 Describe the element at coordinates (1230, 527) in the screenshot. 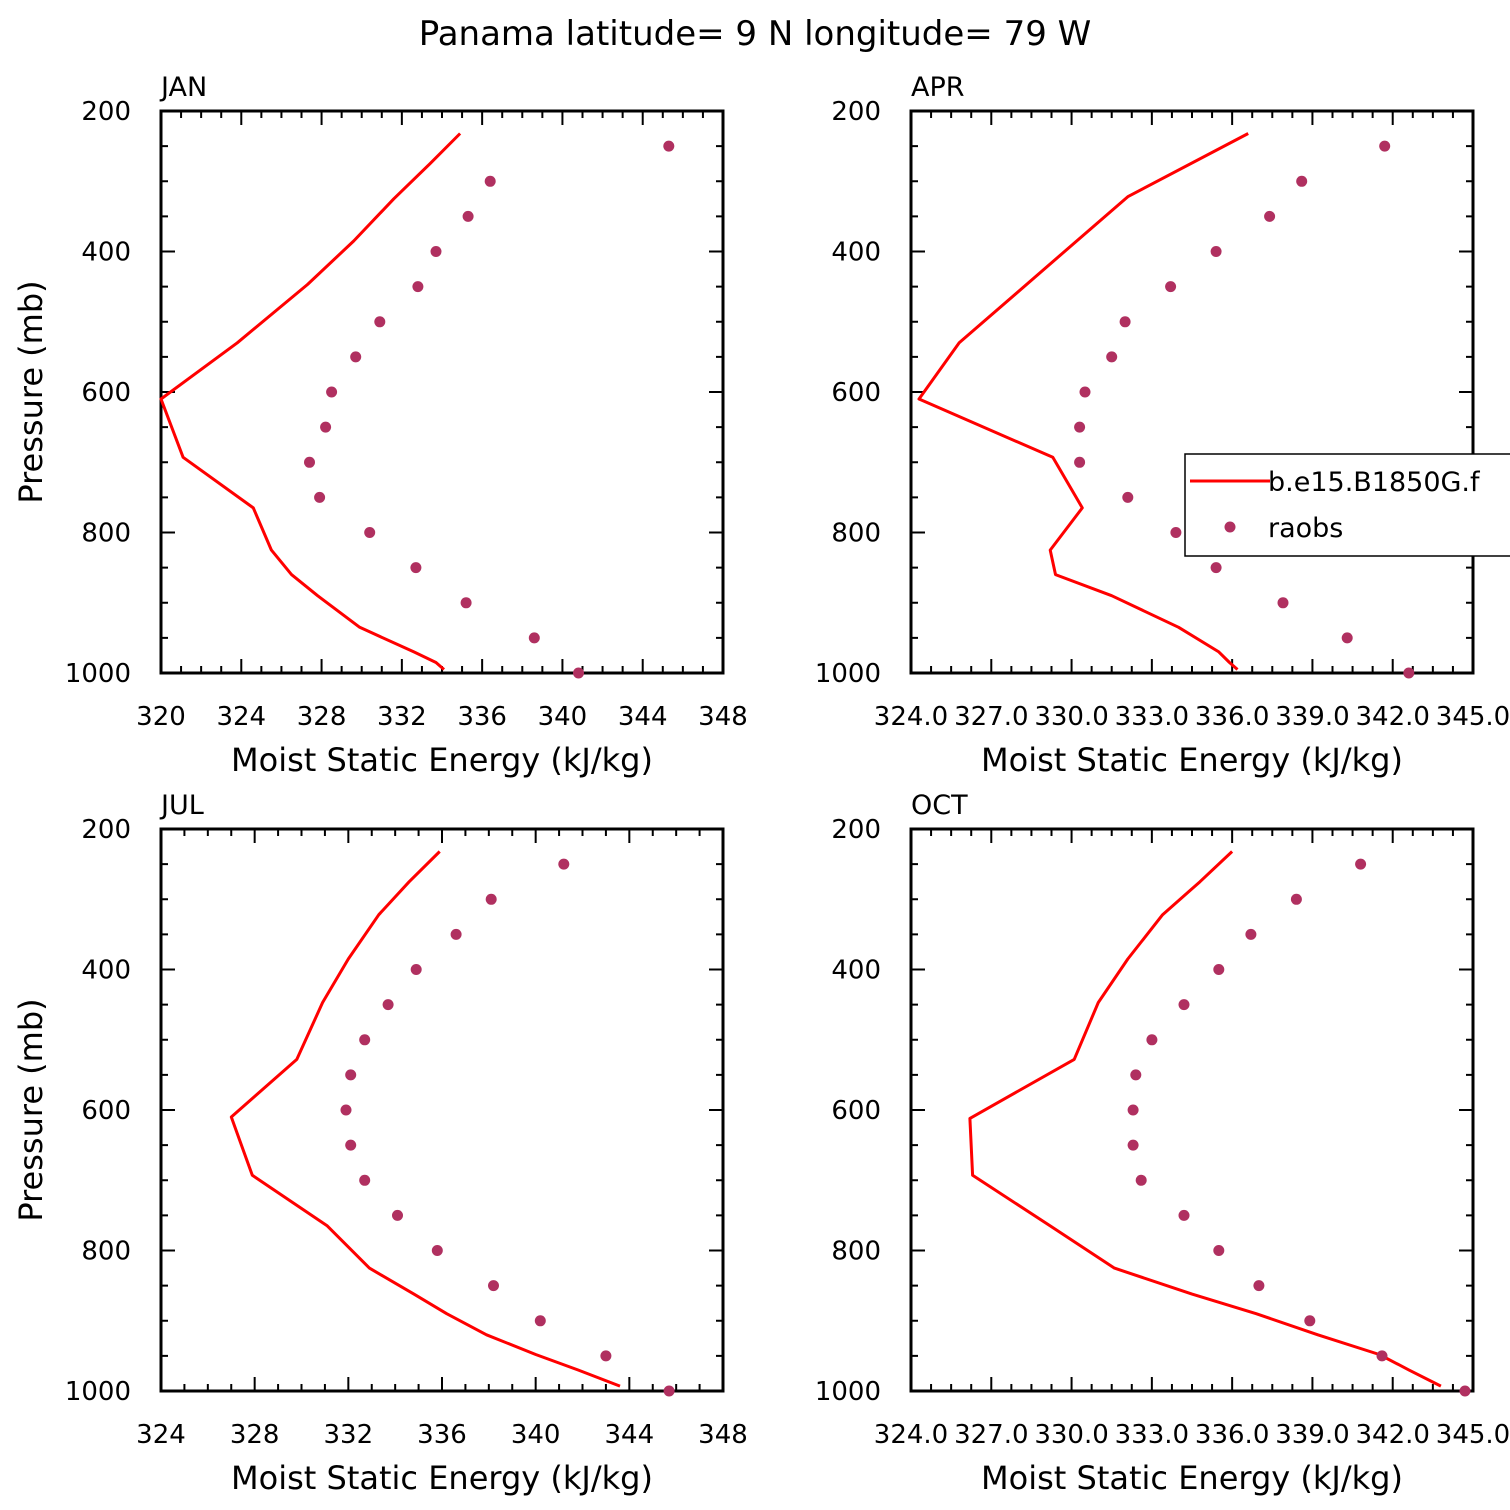

I see `legend-marker-swatch` at that location.